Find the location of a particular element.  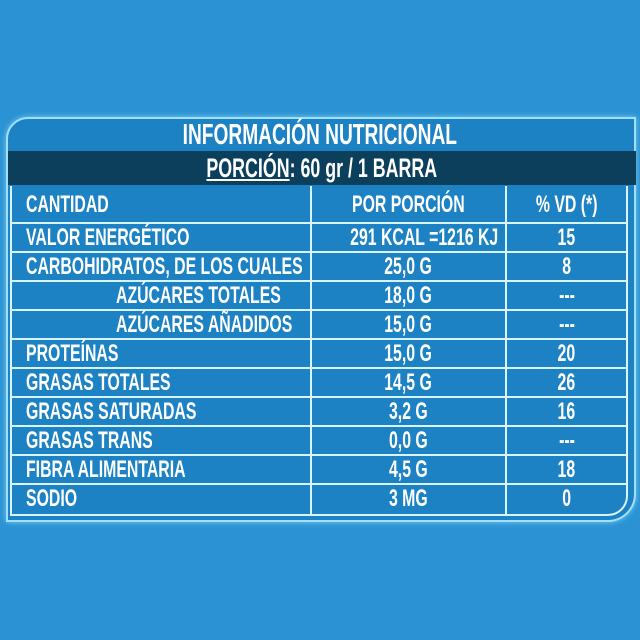

nutrient-dv-text: 0 is located at coordinates (566, 498).